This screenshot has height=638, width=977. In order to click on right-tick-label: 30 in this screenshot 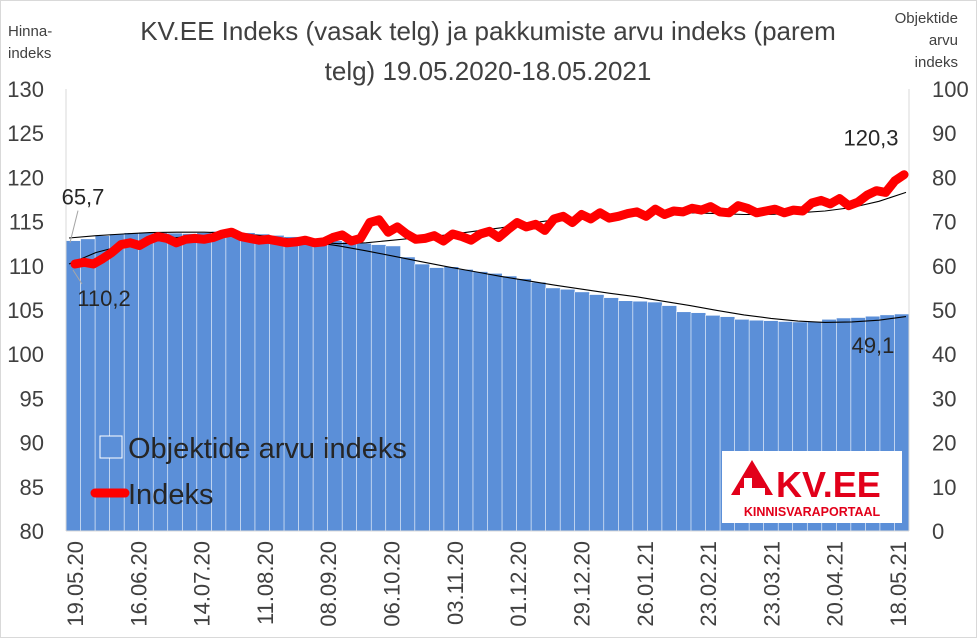, I will do `click(944, 398)`.